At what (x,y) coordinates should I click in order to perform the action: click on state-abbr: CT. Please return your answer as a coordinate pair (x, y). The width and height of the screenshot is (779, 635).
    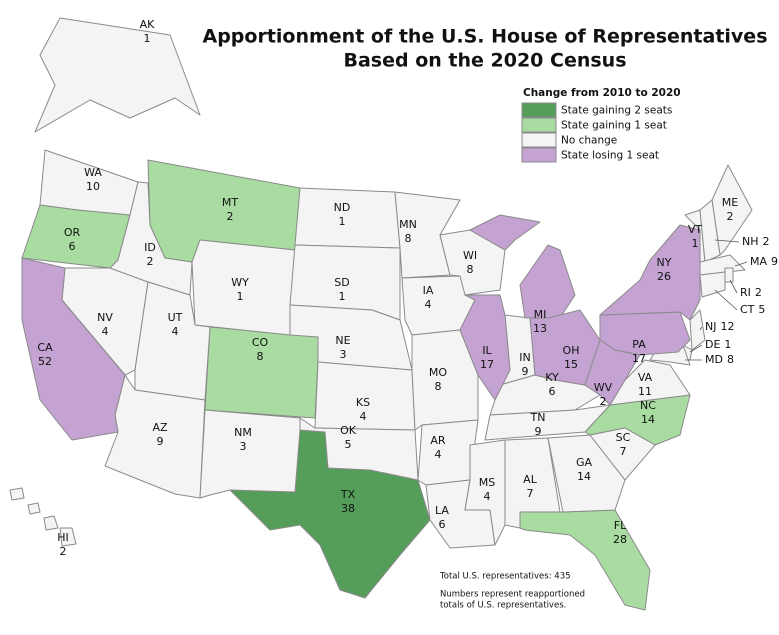
    Looking at the image, I should click on (747, 309).